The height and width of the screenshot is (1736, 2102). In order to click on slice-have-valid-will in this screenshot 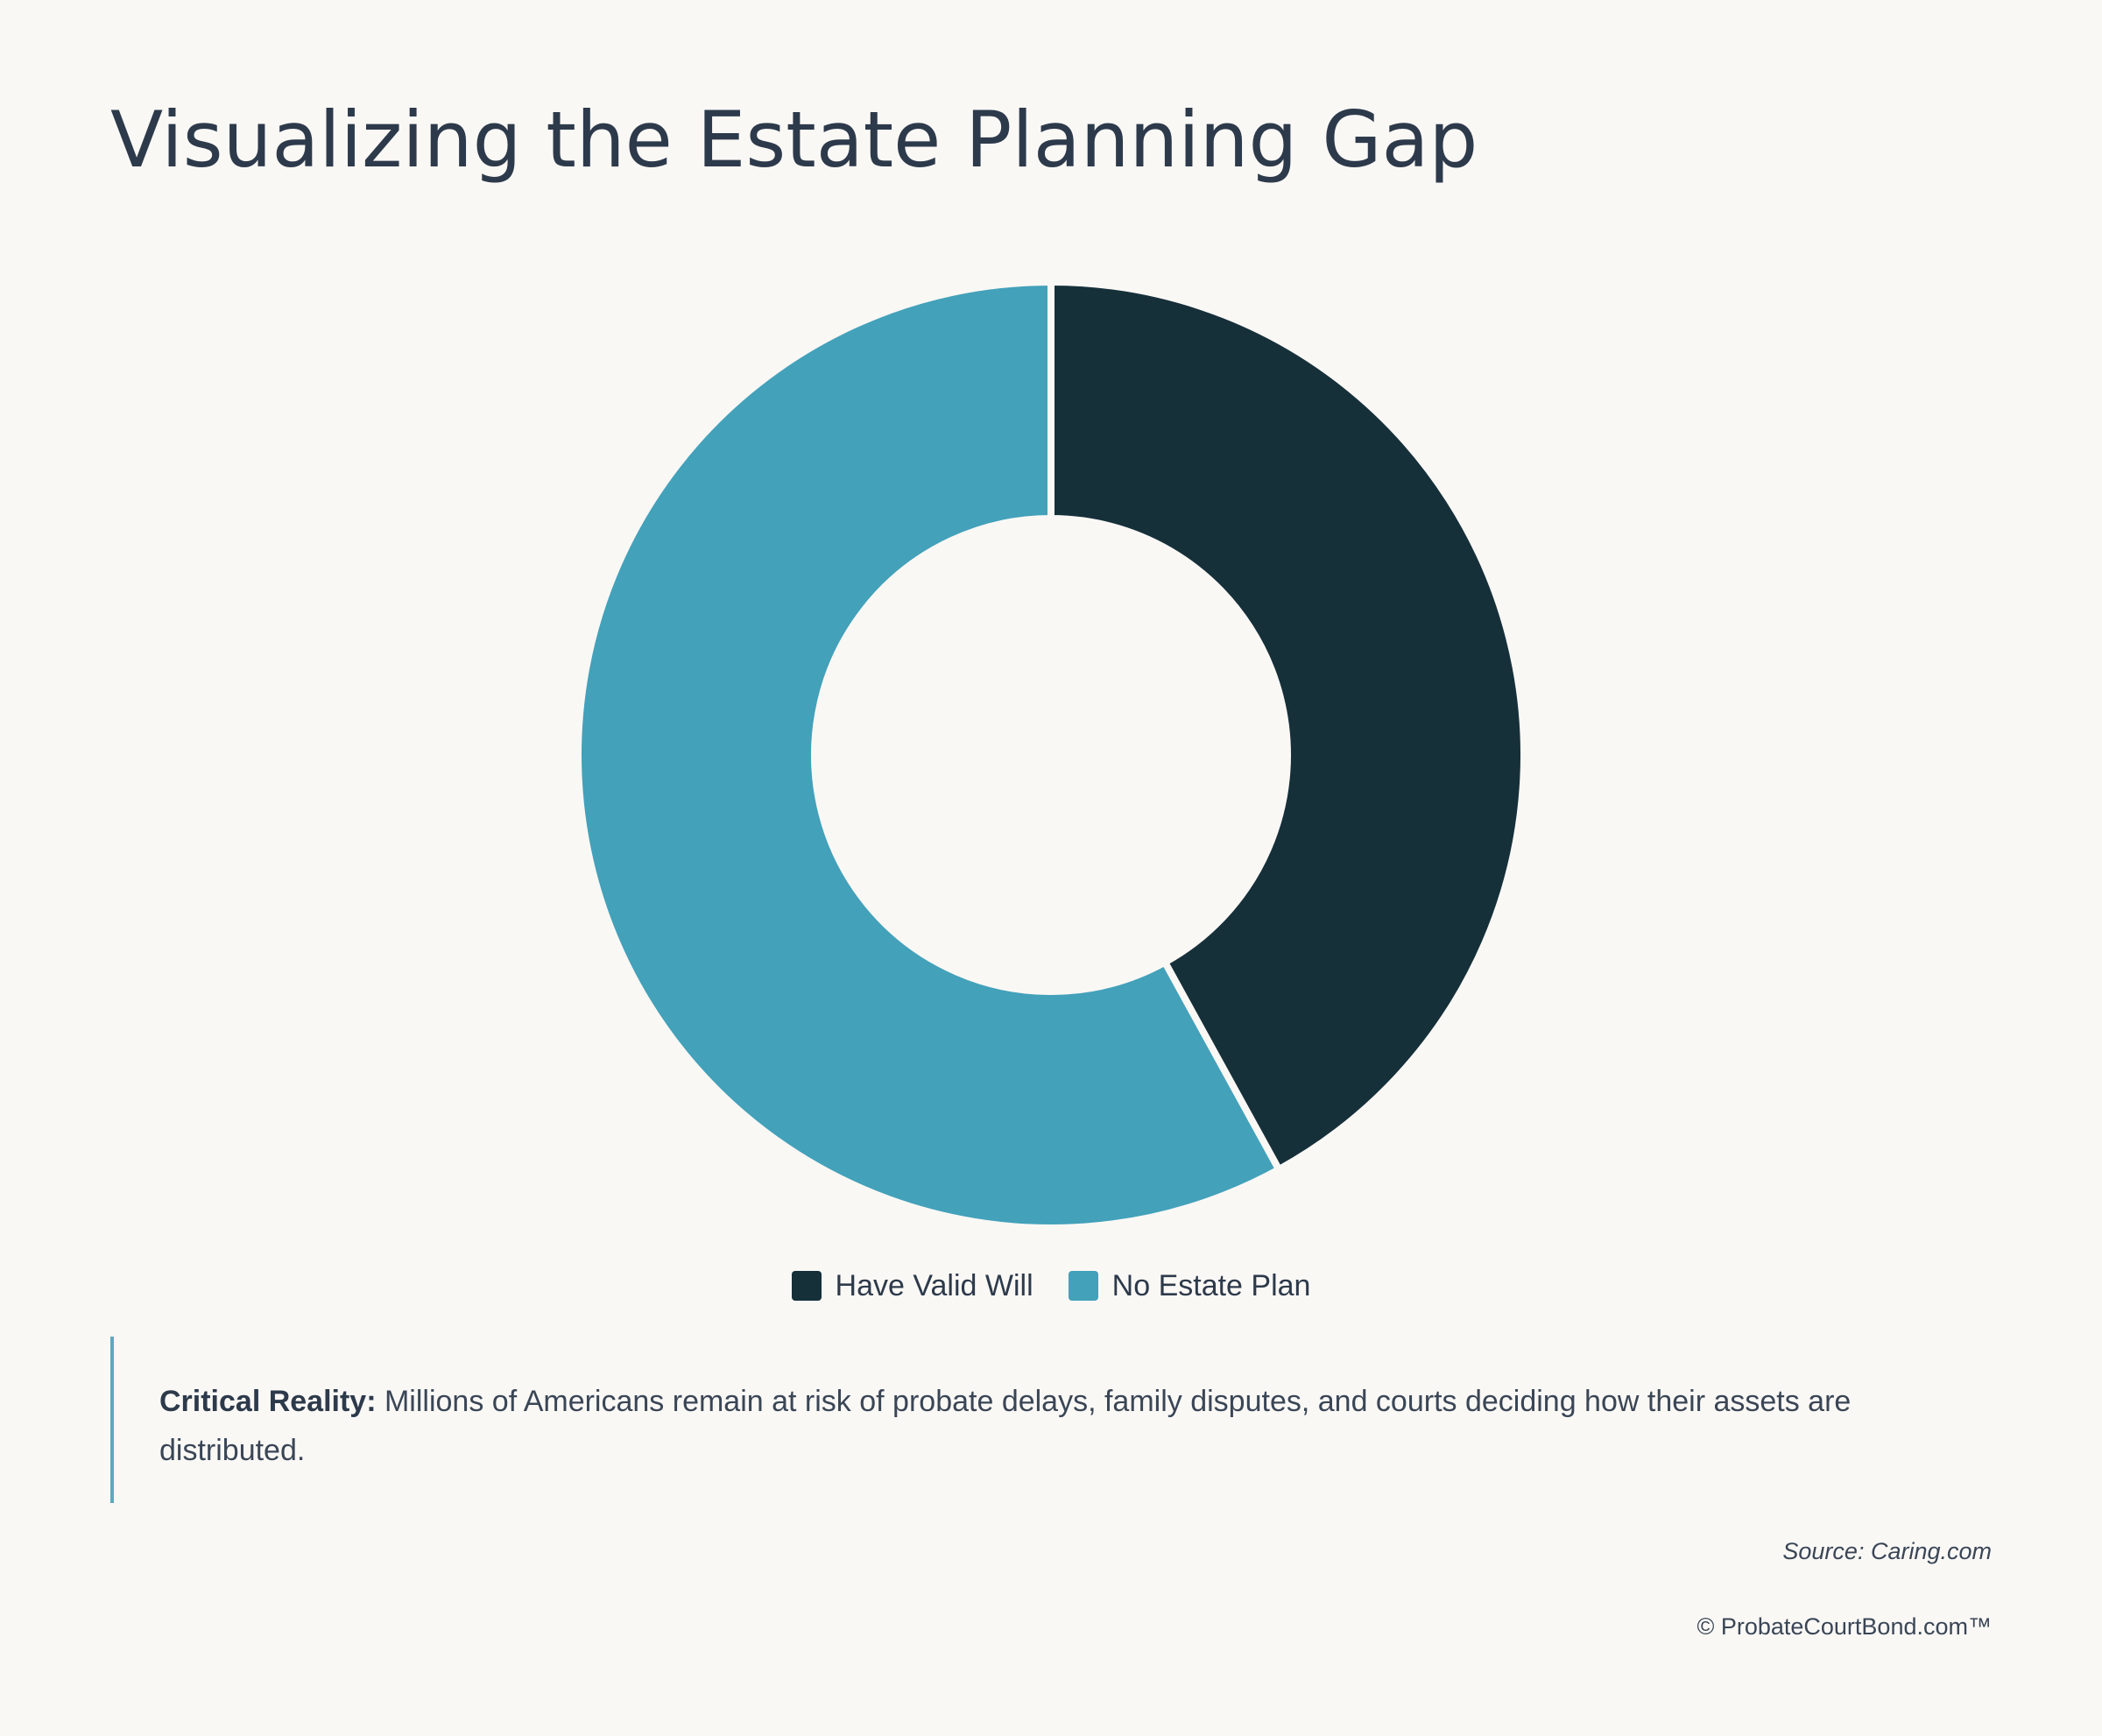, I will do `click(1288, 726)`.